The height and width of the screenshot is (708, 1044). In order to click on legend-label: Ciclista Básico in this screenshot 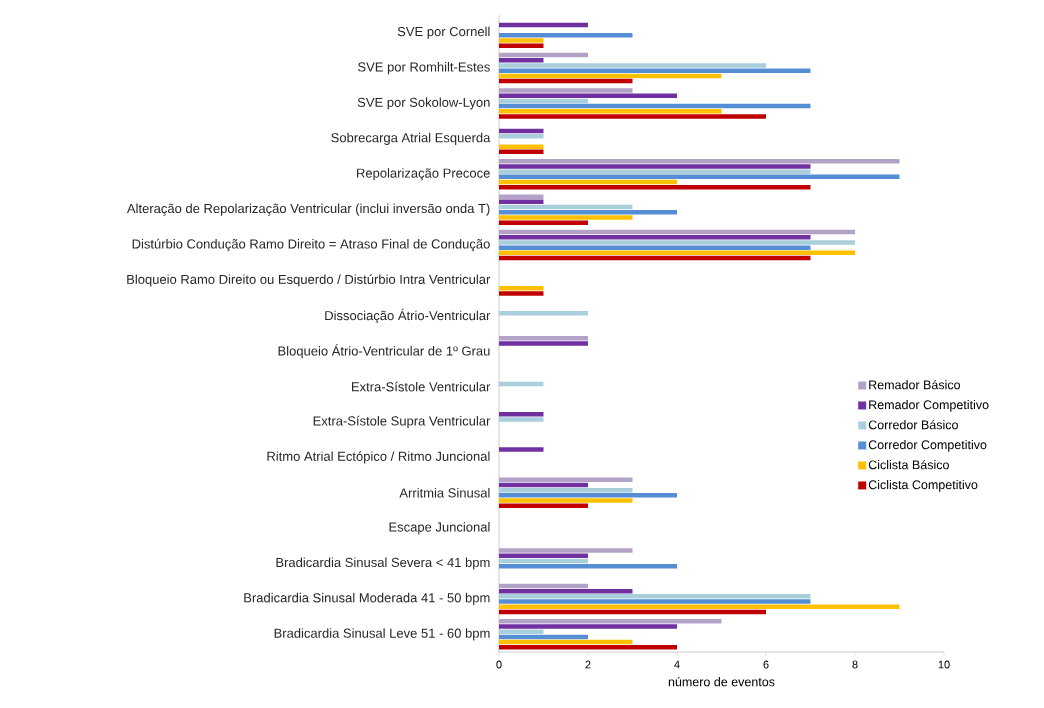, I will do `click(908, 464)`.